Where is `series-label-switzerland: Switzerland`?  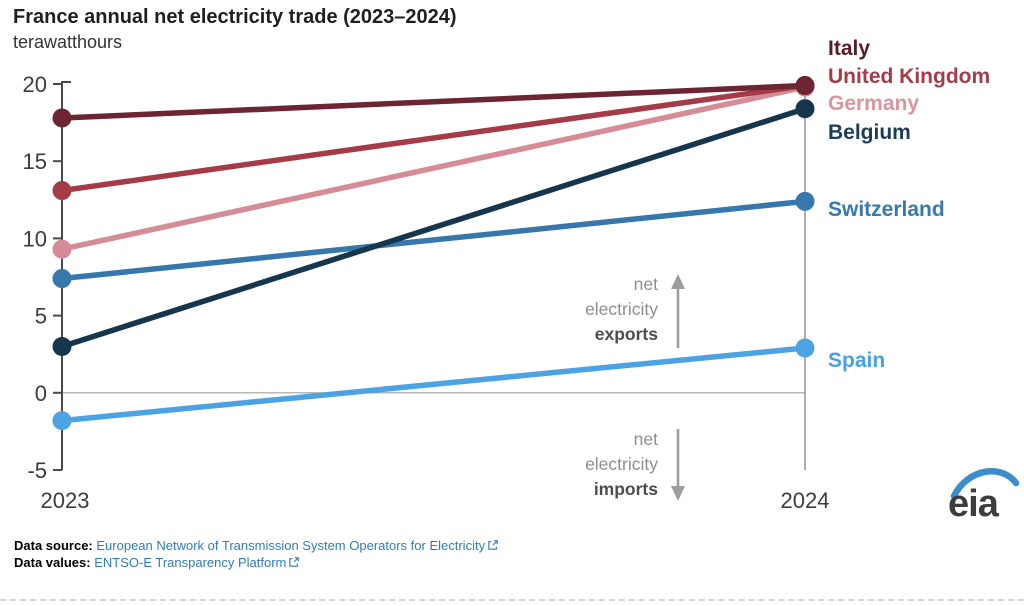 series-label-switzerland: Switzerland is located at coordinates (886, 209).